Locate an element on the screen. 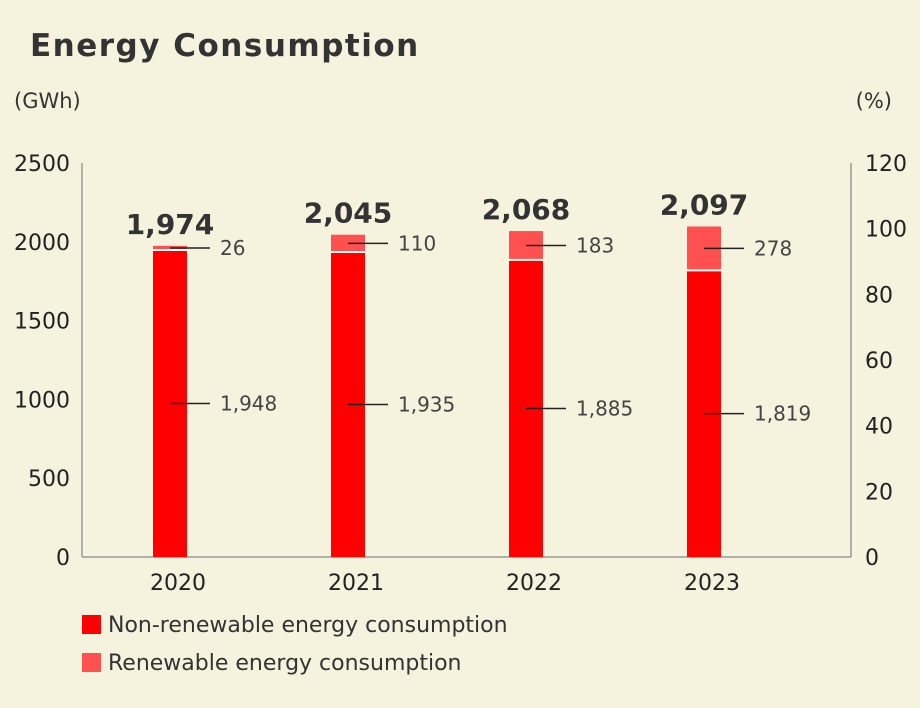 This screenshot has width=920, height=708. callout-label-renewable: 278 is located at coordinates (773, 248).